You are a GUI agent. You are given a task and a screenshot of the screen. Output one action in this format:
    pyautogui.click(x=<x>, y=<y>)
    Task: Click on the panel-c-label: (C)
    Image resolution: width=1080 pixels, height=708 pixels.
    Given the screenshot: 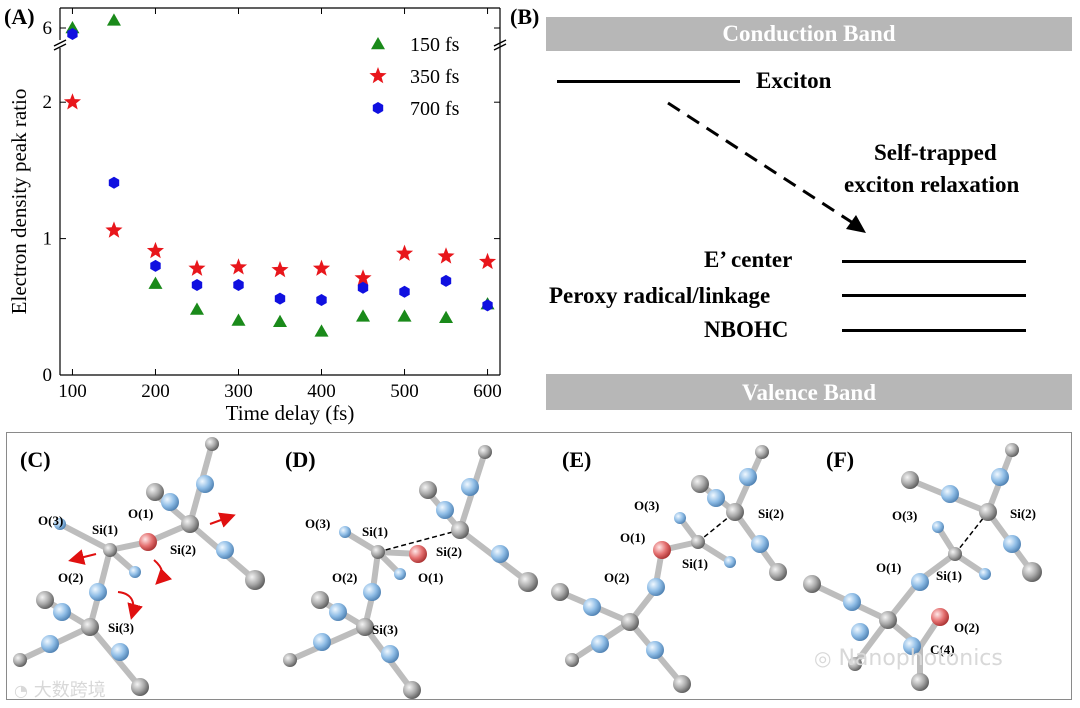 What is the action you would take?
    pyautogui.click(x=35, y=459)
    